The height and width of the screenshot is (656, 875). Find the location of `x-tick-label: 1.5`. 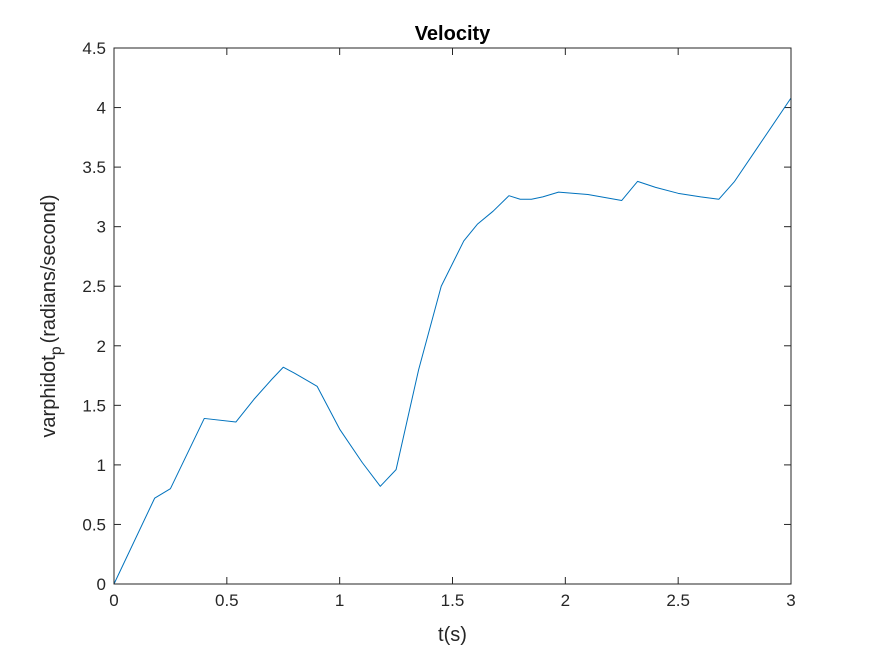

x-tick-label: 1.5 is located at coordinates (453, 600).